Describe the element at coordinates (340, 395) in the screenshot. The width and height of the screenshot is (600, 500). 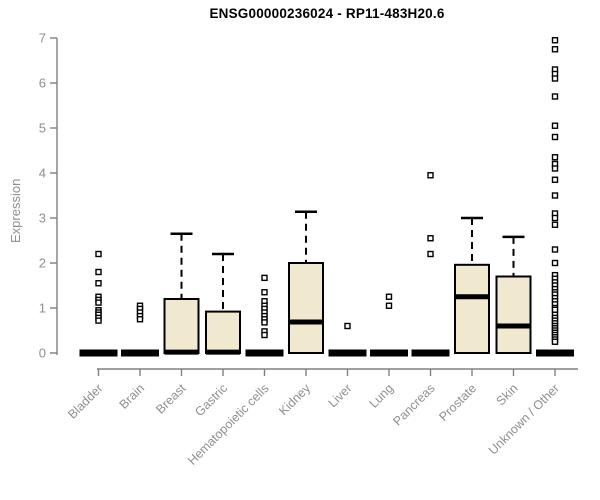
I see `x-tick-label: Liver` at that location.